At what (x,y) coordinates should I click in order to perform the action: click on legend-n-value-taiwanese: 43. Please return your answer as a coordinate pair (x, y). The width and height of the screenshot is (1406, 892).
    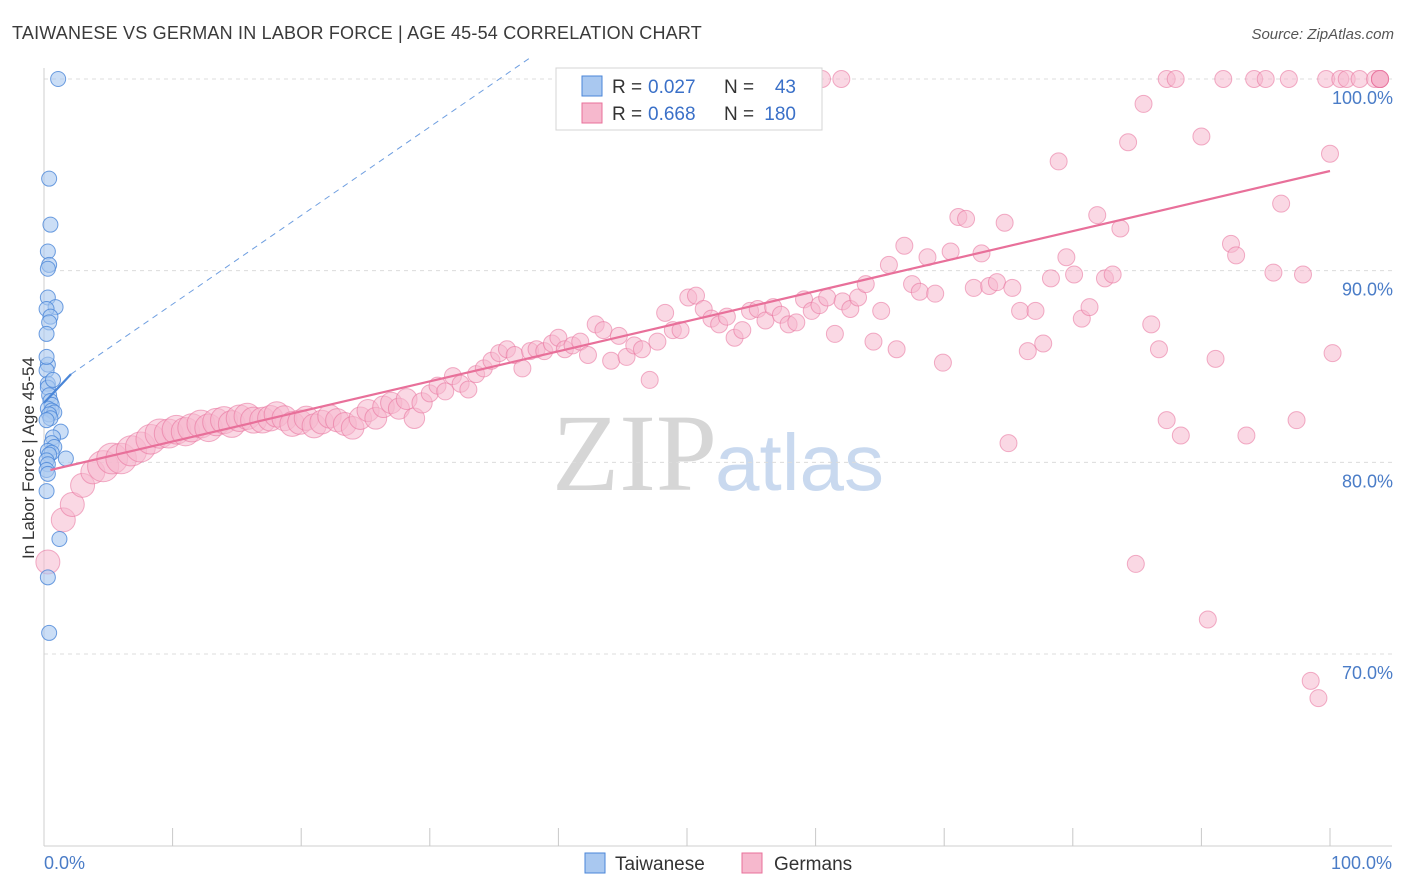
    Looking at the image, I should click on (785, 87).